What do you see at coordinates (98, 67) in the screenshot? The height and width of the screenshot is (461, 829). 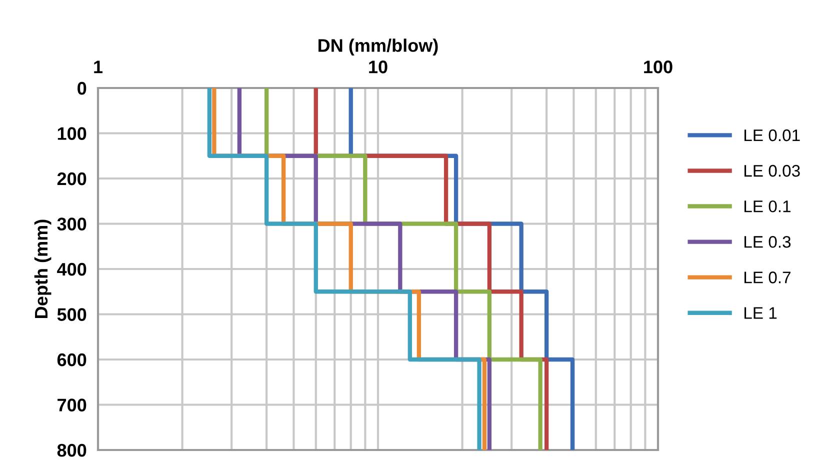 I see `x-tick-label: 1` at bounding box center [98, 67].